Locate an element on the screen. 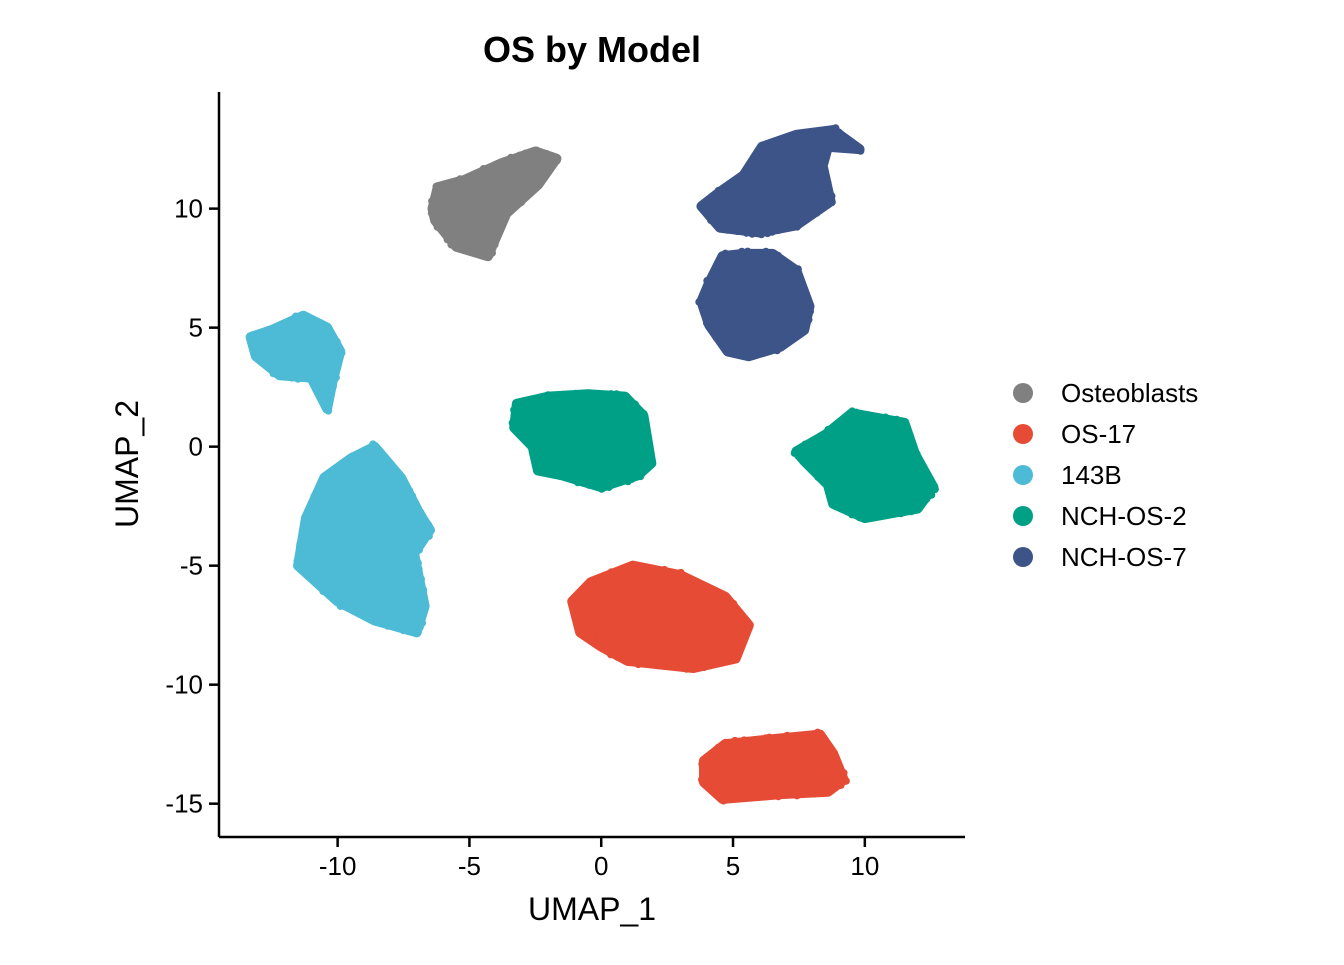 This screenshot has width=1344, height=965. series-143b is located at coordinates (340, 474).